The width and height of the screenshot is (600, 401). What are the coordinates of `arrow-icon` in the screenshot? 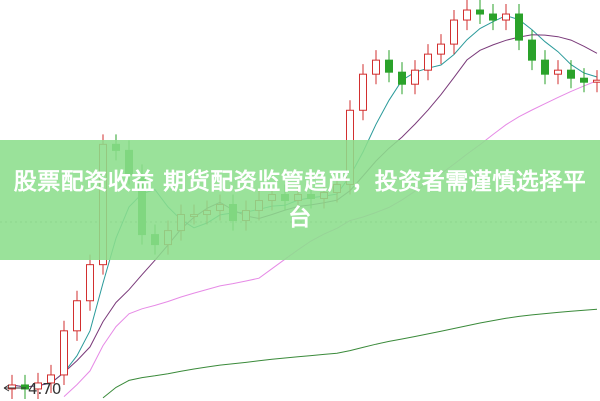 It's located at (14, 388).